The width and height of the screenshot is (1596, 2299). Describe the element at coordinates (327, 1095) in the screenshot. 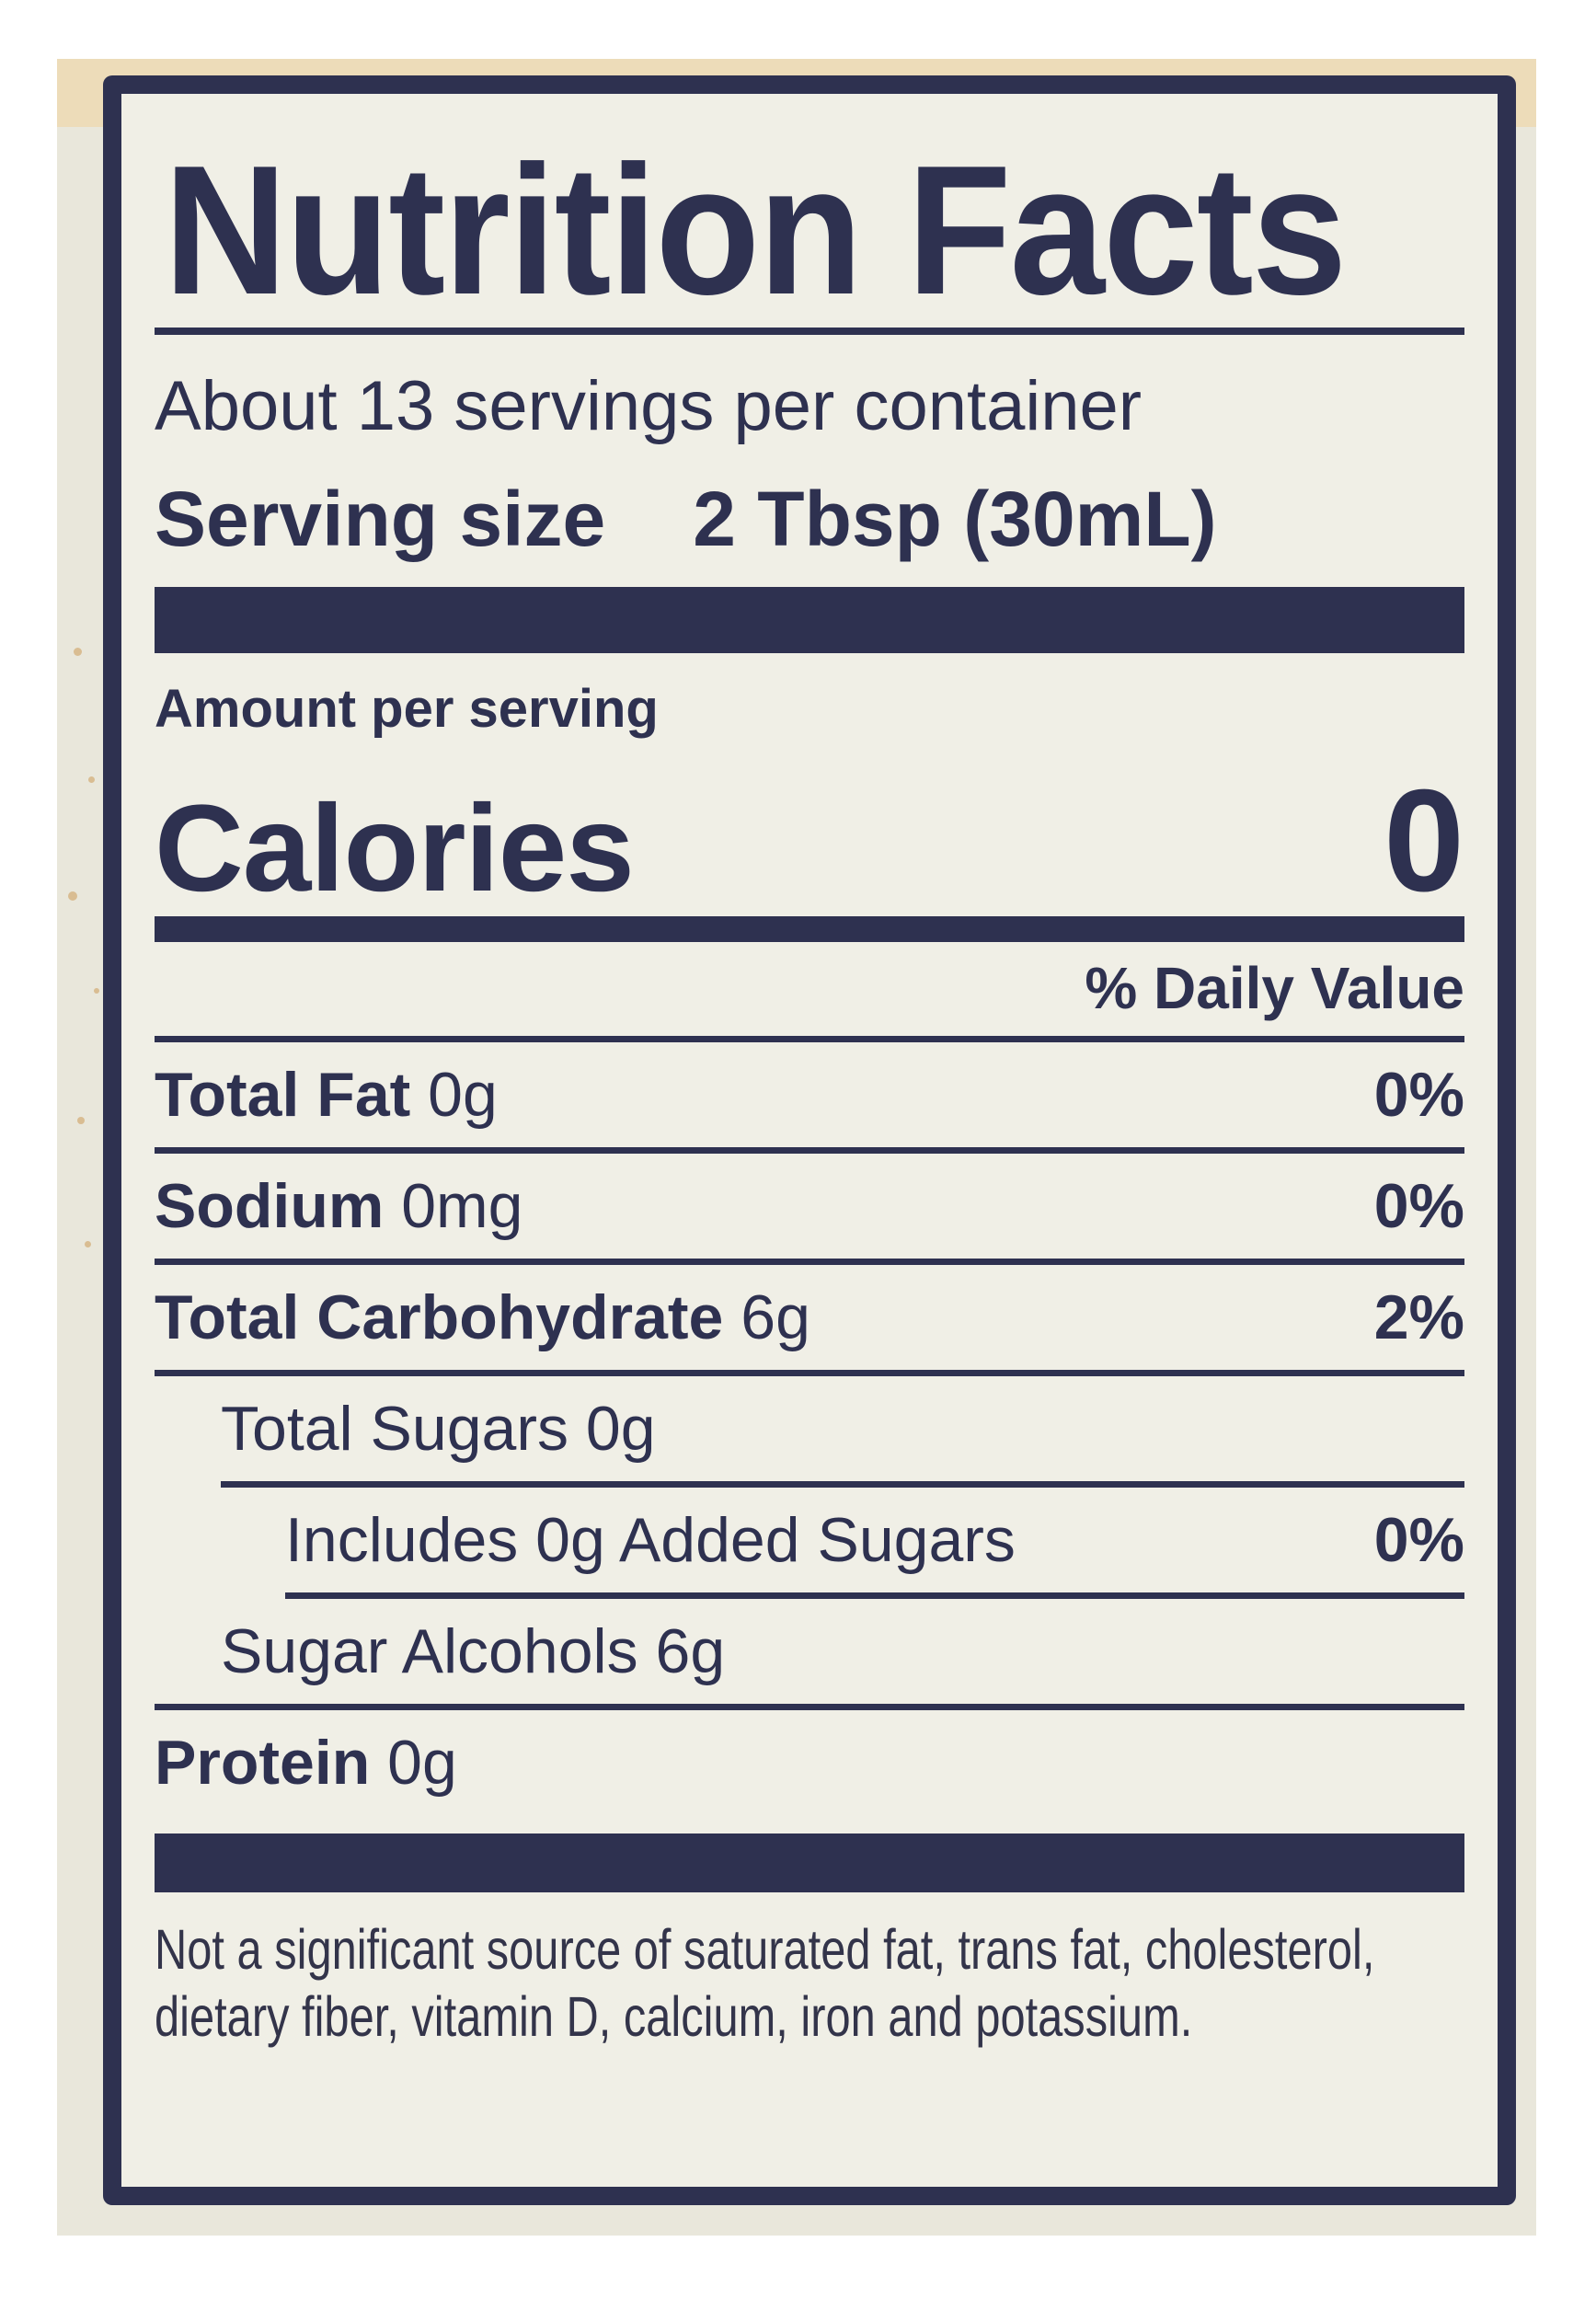

I see `nutrient-name-and-amount: Total Fat 0g` at that location.